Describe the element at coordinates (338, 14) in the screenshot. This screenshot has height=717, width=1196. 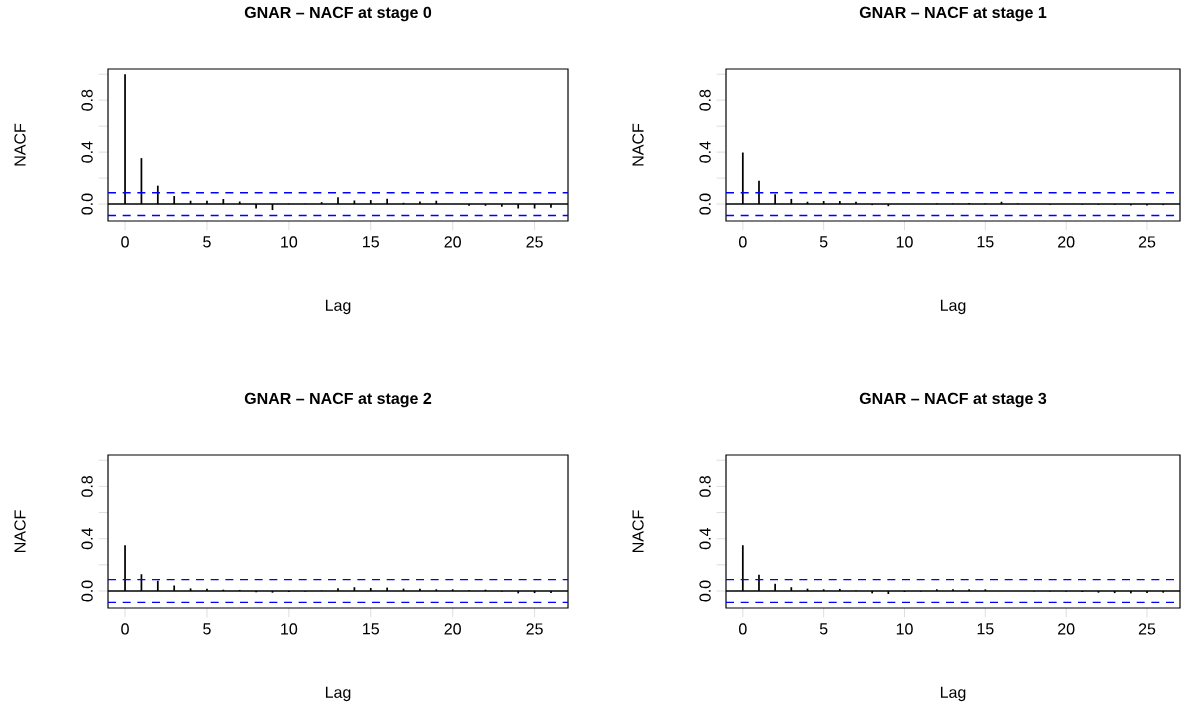
I see `chart-title: GNAR – NACF at stage 0` at that location.